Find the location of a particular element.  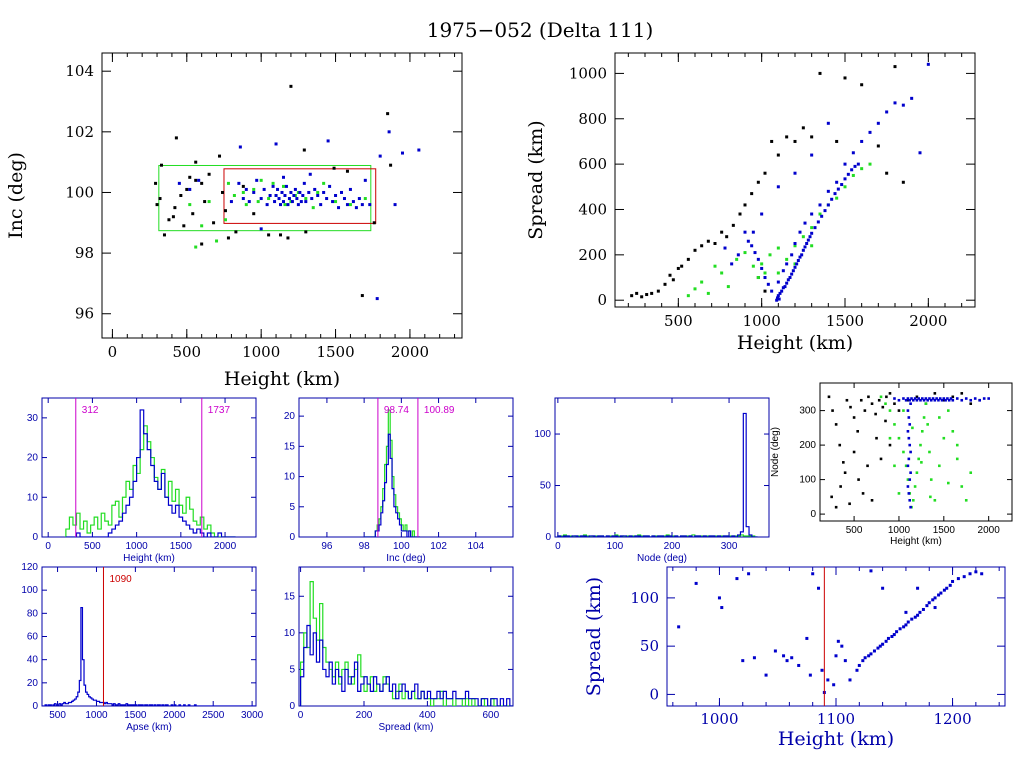

x-tick-label: 98 is located at coordinates (365, 546).